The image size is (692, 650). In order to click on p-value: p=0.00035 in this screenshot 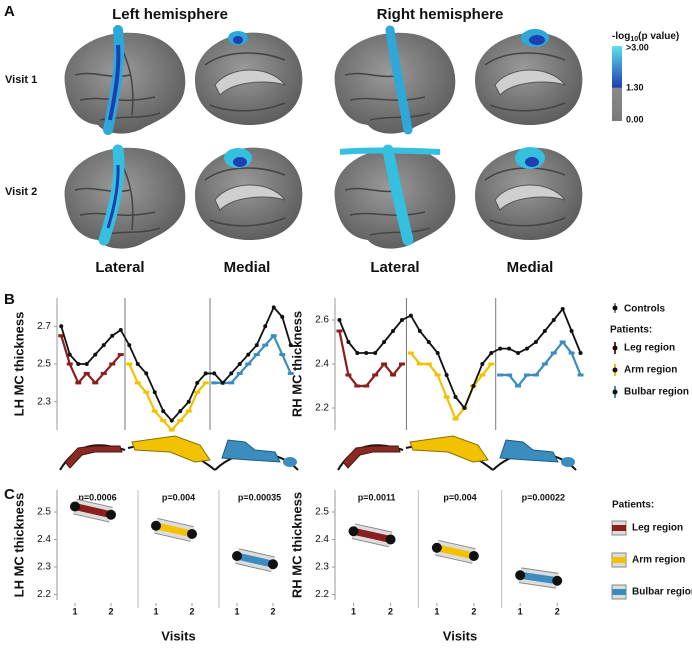, I will do `click(259, 497)`.